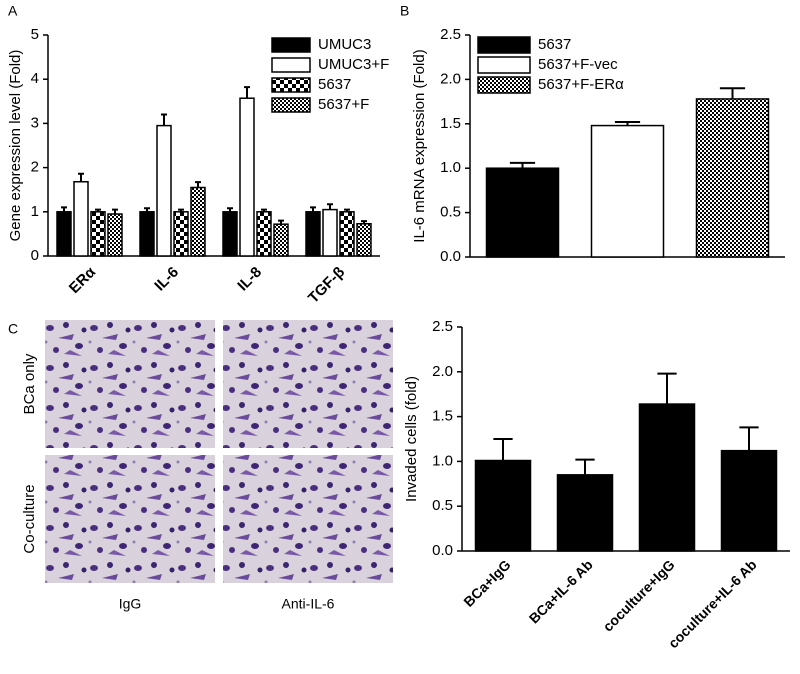 The width and height of the screenshot is (800, 674). Describe the element at coordinates (419, 145) in the screenshot. I see `y-axis-label: IL-6 mRNA expression (Fold)` at that location.